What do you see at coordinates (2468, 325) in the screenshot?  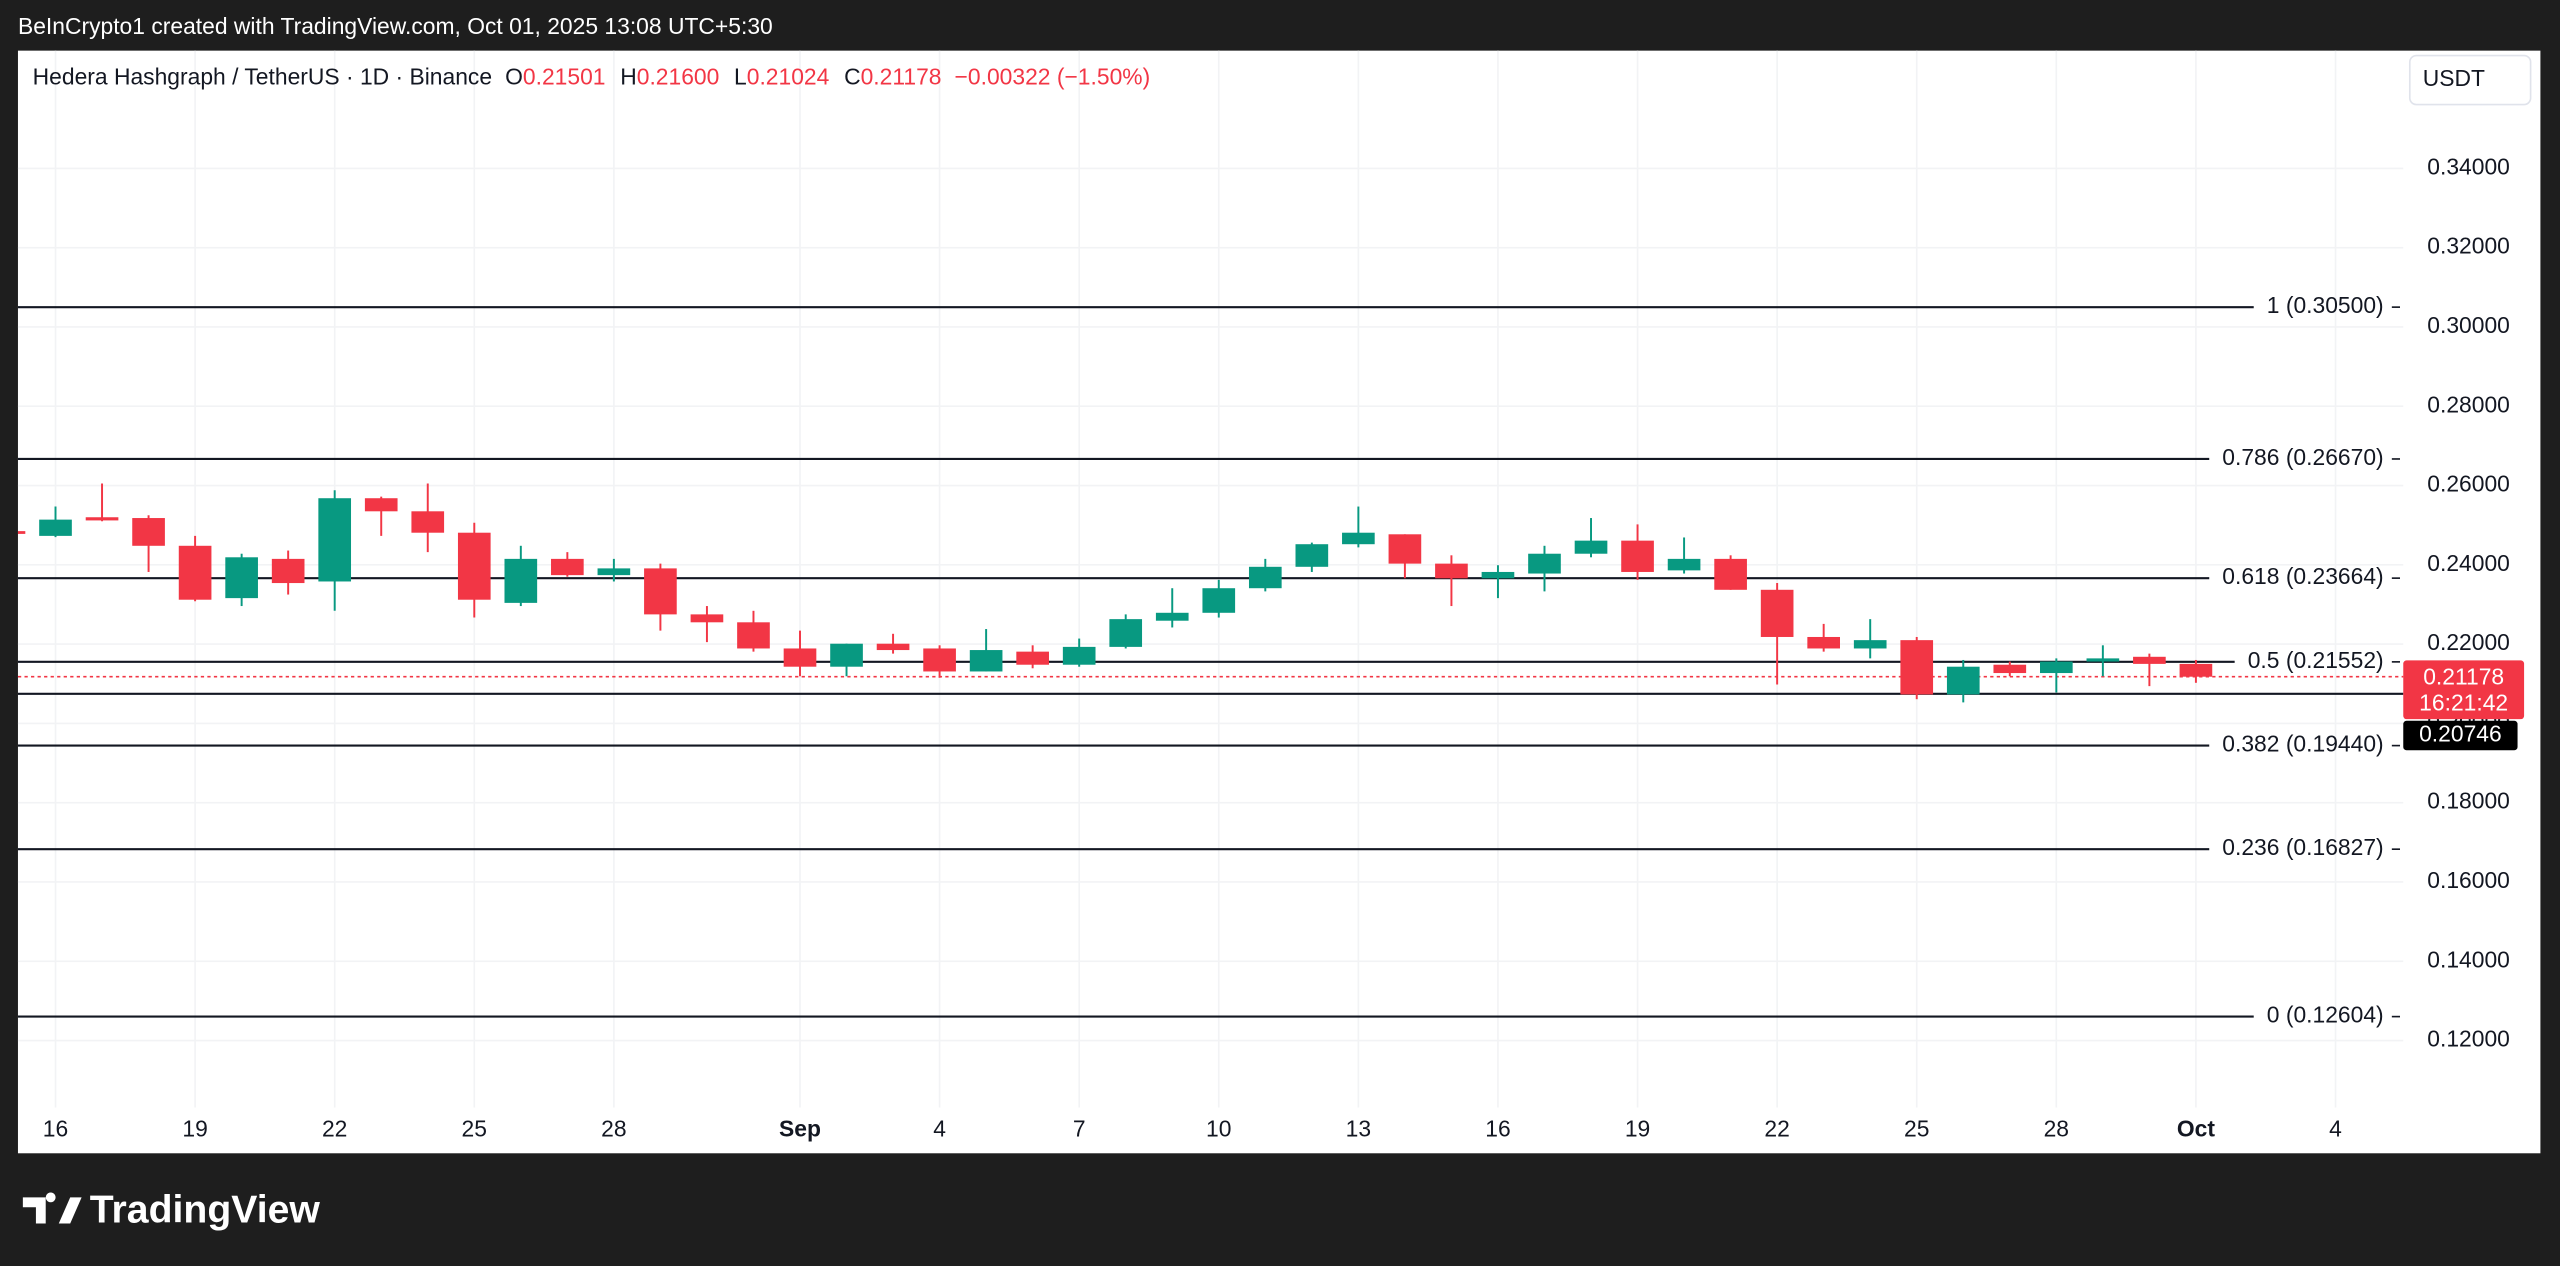 I see `y-tick-label: 0.30000` at bounding box center [2468, 325].